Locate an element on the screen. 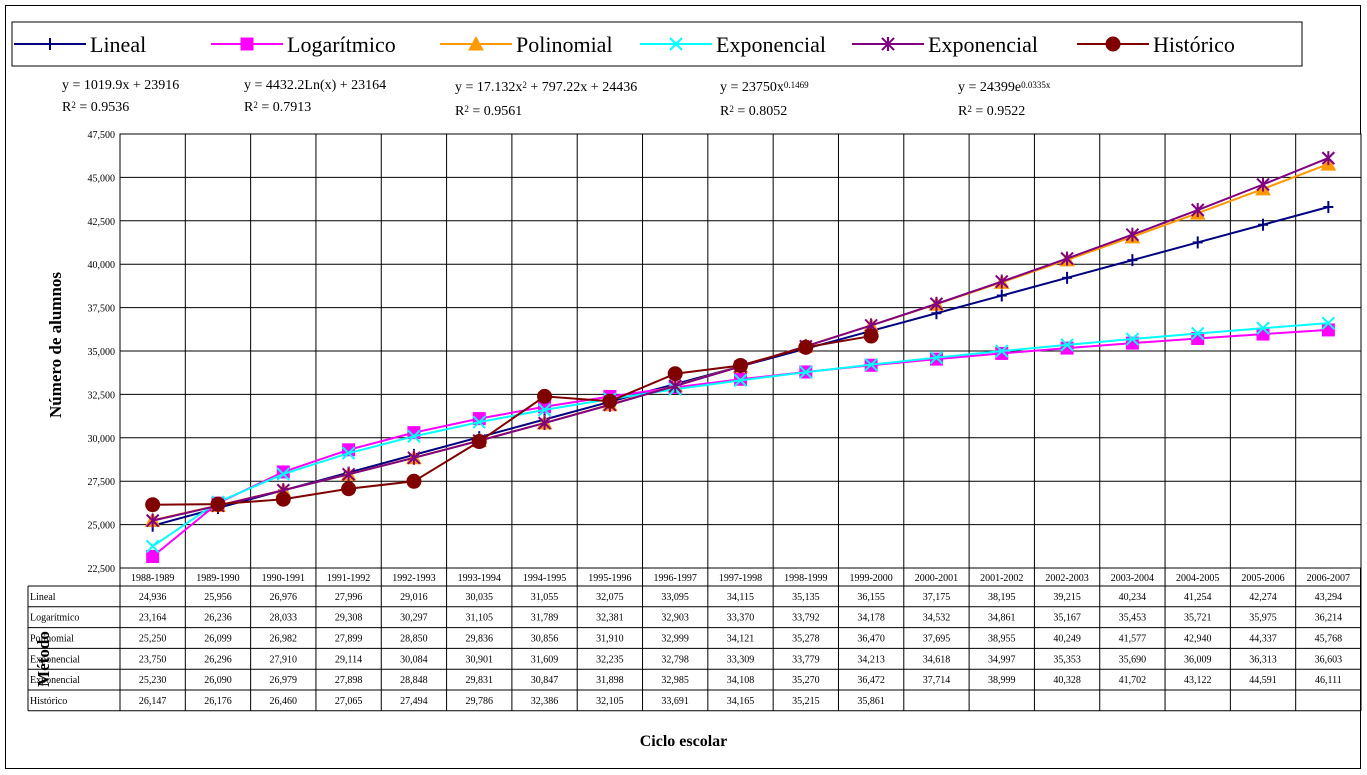 This screenshot has height=775, width=1367. table-cell: 37,714 is located at coordinates (937, 680).